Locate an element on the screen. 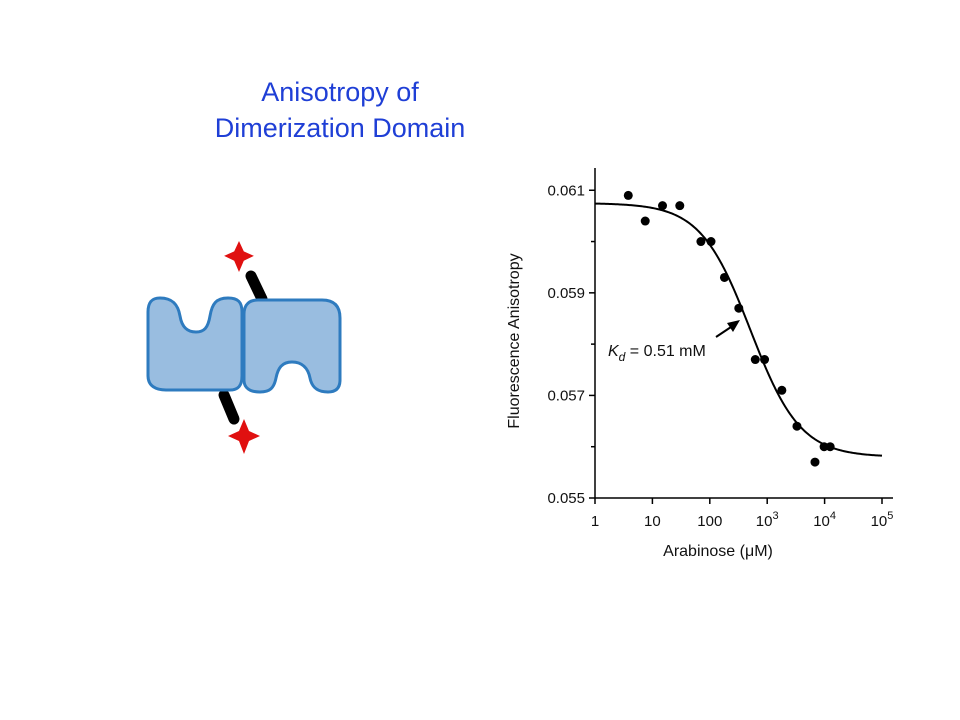 The width and height of the screenshot is (960, 720). y-tick-label: 0.055 is located at coordinates (566, 498).